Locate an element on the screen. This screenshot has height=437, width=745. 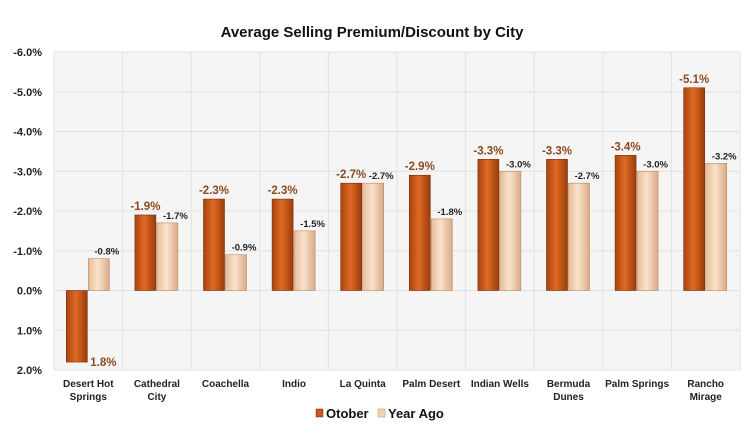
chart-title: Average Selling Premium/Discount by City is located at coordinates (373, 32).